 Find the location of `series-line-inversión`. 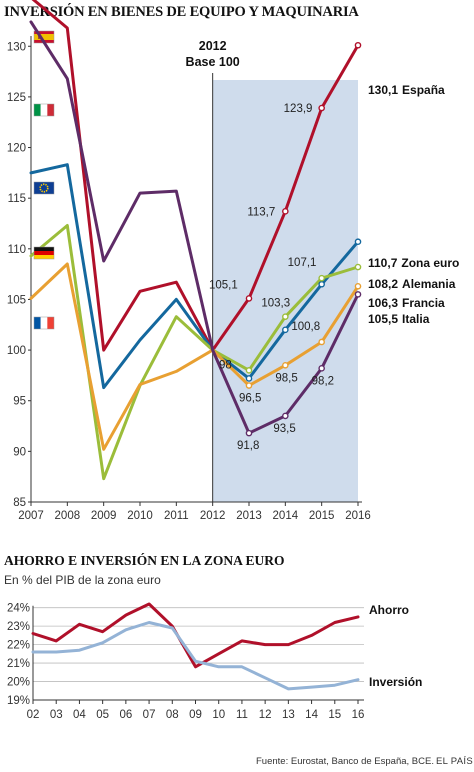

series-line-inversión is located at coordinates (195, 656).